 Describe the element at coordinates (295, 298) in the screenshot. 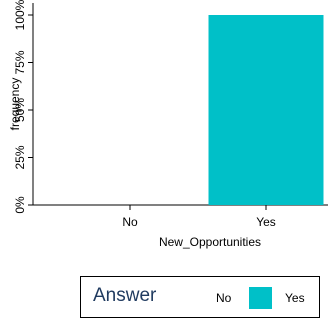

I see `legend-label-yes: Yes` at that location.